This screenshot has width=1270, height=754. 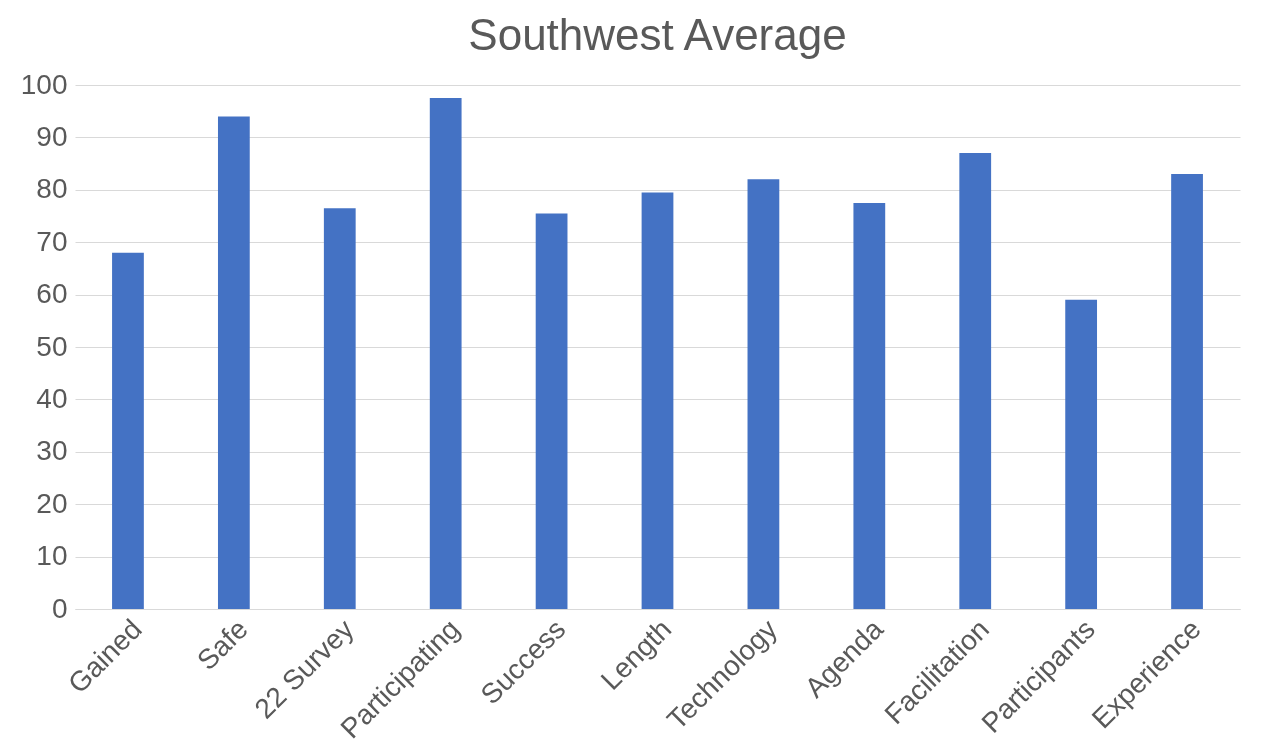 What do you see at coordinates (52, 503) in the screenshot?
I see `y-tick-label: 20` at bounding box center [52, 503].